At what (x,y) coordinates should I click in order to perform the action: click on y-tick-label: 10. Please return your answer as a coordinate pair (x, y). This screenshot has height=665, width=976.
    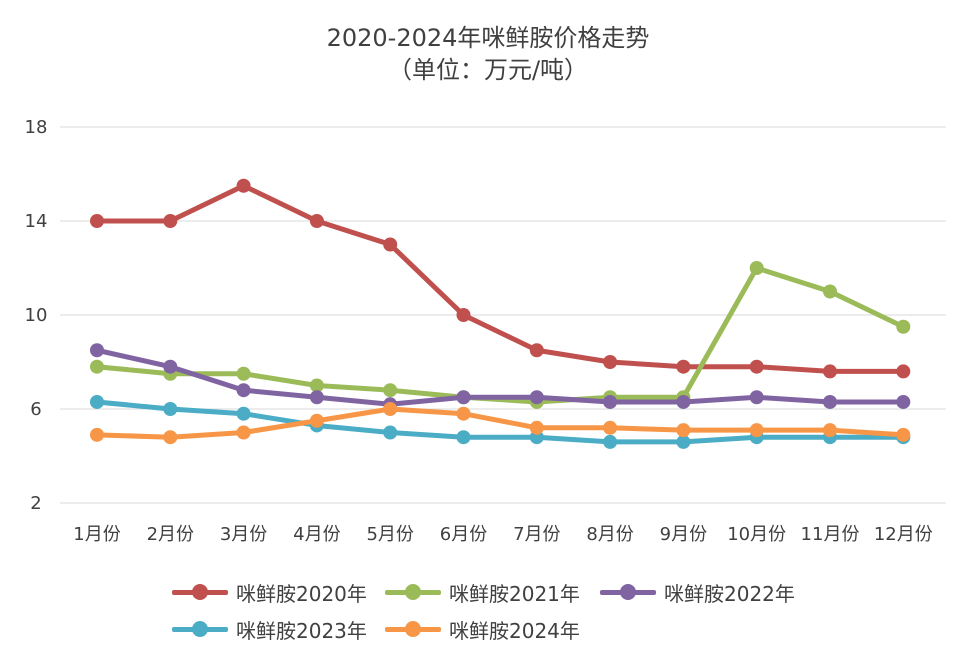
    Looking at the image, I should click on (36, 315).